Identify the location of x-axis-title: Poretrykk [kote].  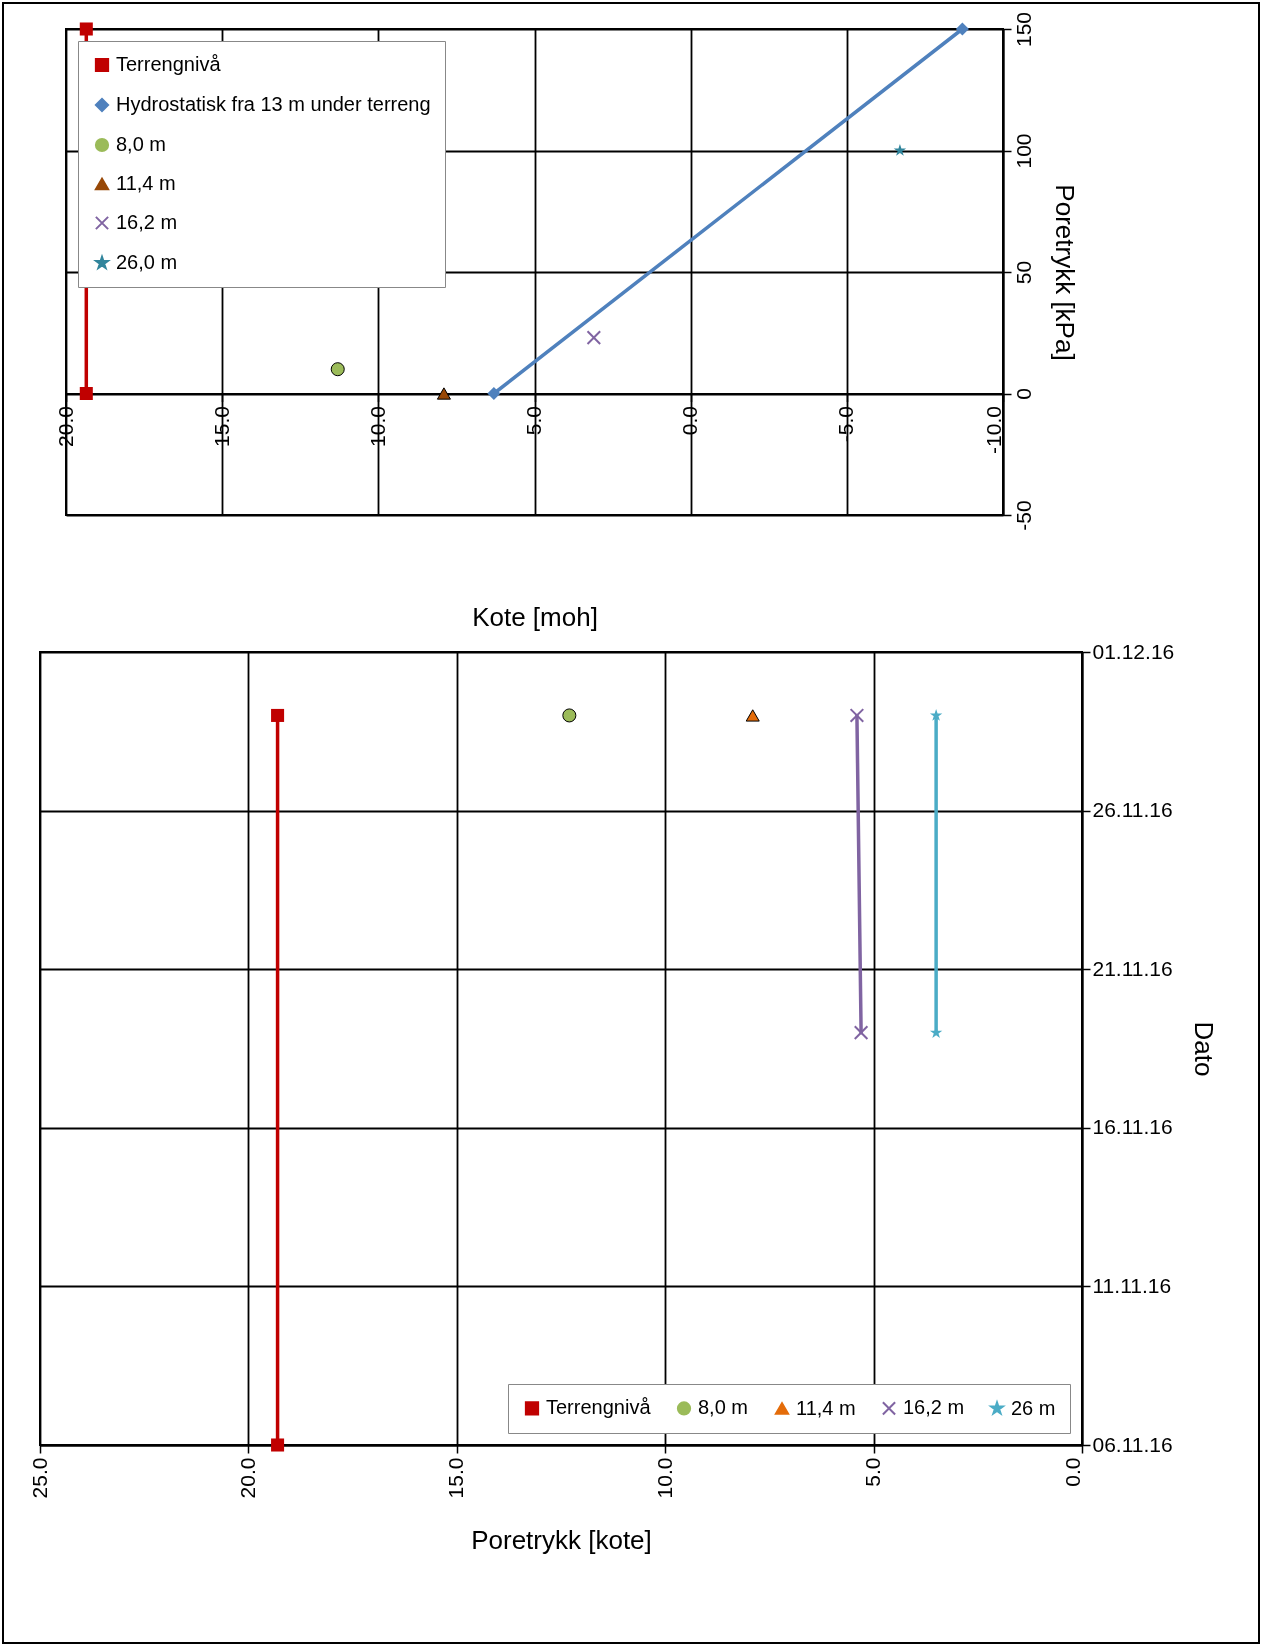
(561, 1540).